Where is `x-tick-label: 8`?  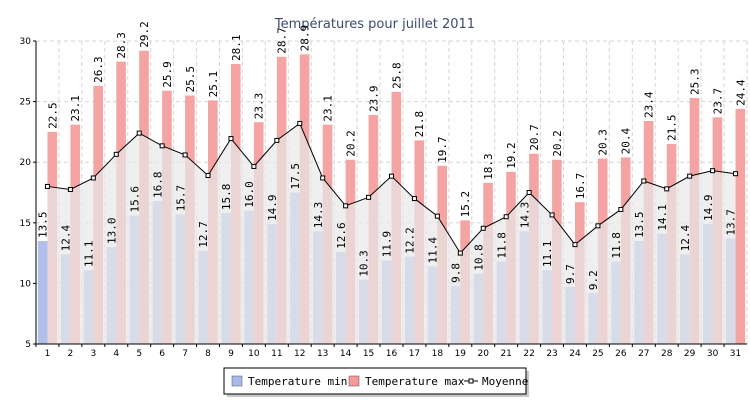
x-tick-label: 8 is located at coordinates (208, 354).